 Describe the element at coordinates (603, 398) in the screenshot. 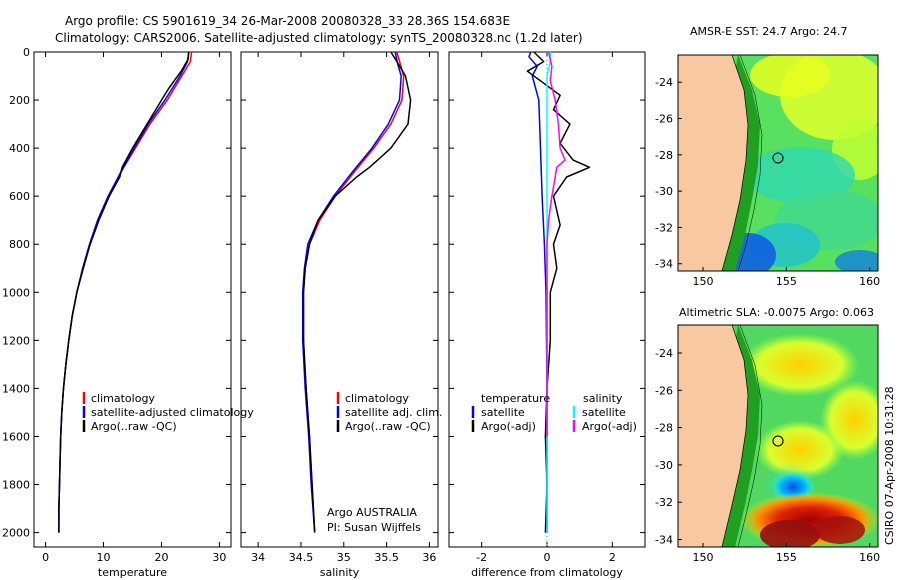

I see `legend-title-salinity: salinity` at that location.